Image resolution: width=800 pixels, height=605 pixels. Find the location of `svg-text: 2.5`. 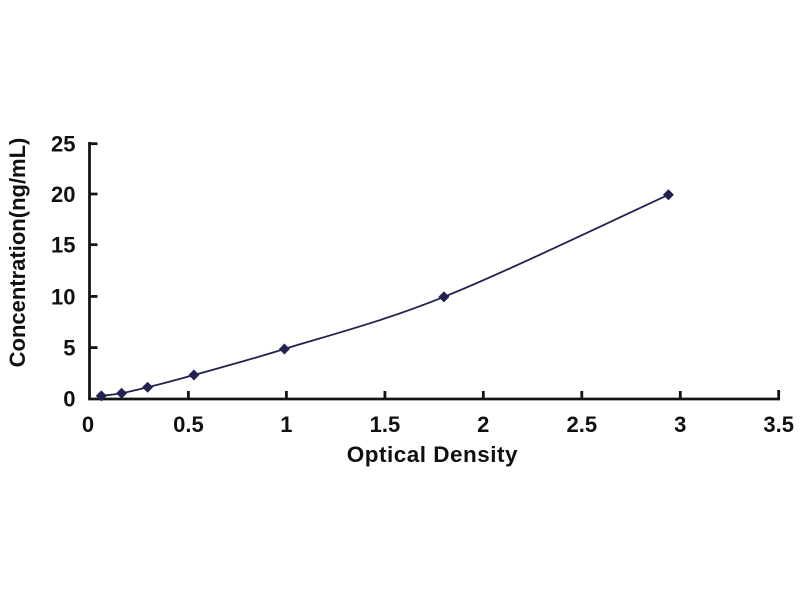

svg-text: 2.5 is located at coordinates (582, 424).